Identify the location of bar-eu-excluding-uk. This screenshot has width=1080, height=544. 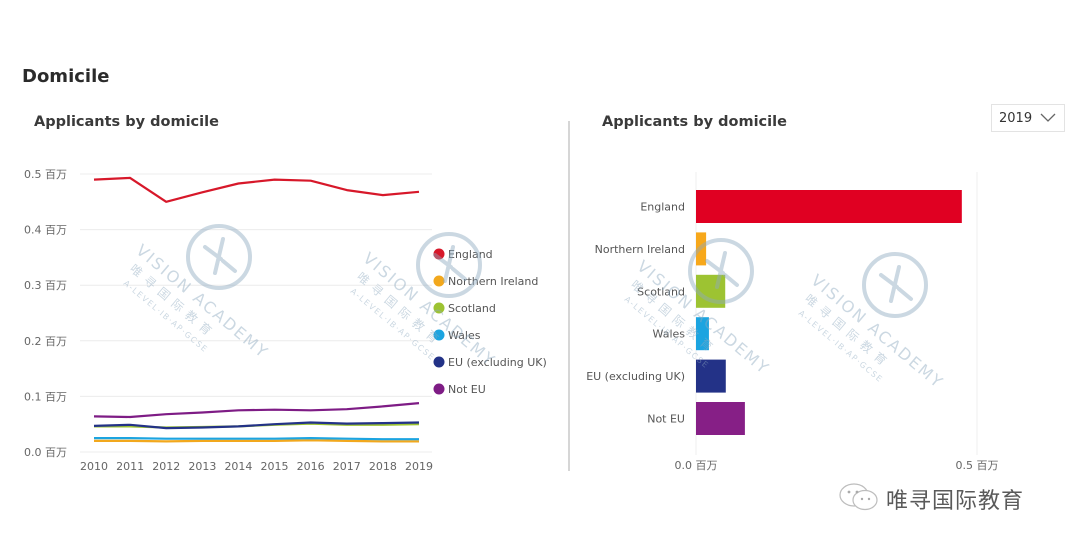
(711, 376).